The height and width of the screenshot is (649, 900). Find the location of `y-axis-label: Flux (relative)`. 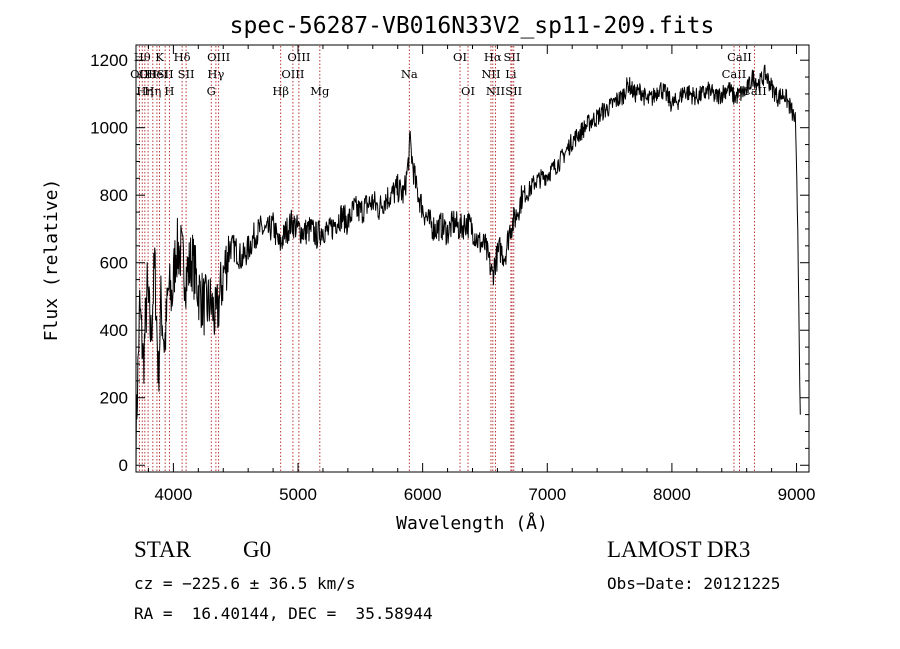

y-axis-label: Flux (relative) is located at coordinates (51, 260).